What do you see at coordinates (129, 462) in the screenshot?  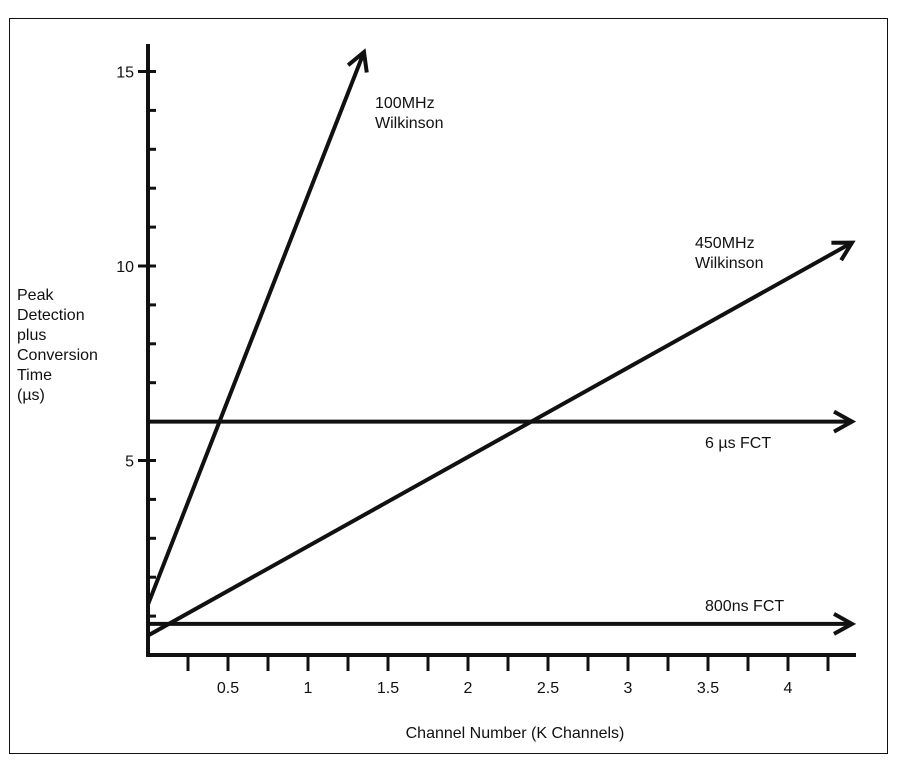 I see `y-tick-label: 5` at bounding box center [129, 462].